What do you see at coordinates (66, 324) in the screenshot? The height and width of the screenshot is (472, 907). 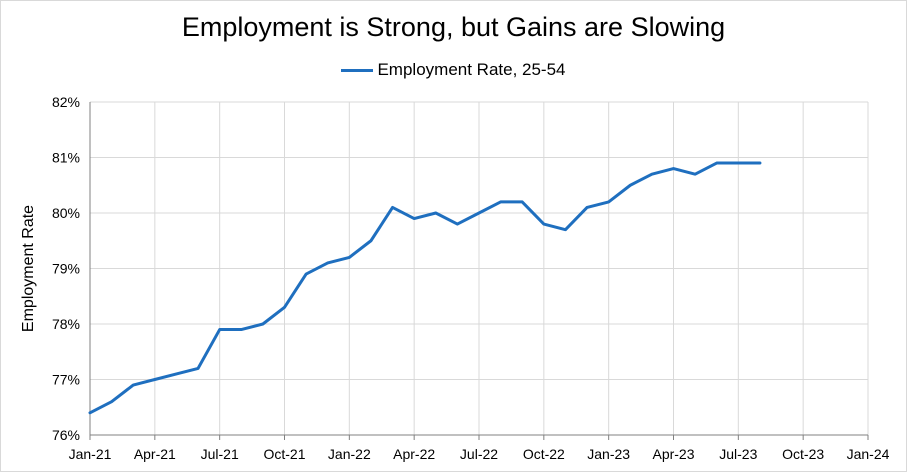 I see `y-tick-label: 78%` at bounding box center [66, 324].